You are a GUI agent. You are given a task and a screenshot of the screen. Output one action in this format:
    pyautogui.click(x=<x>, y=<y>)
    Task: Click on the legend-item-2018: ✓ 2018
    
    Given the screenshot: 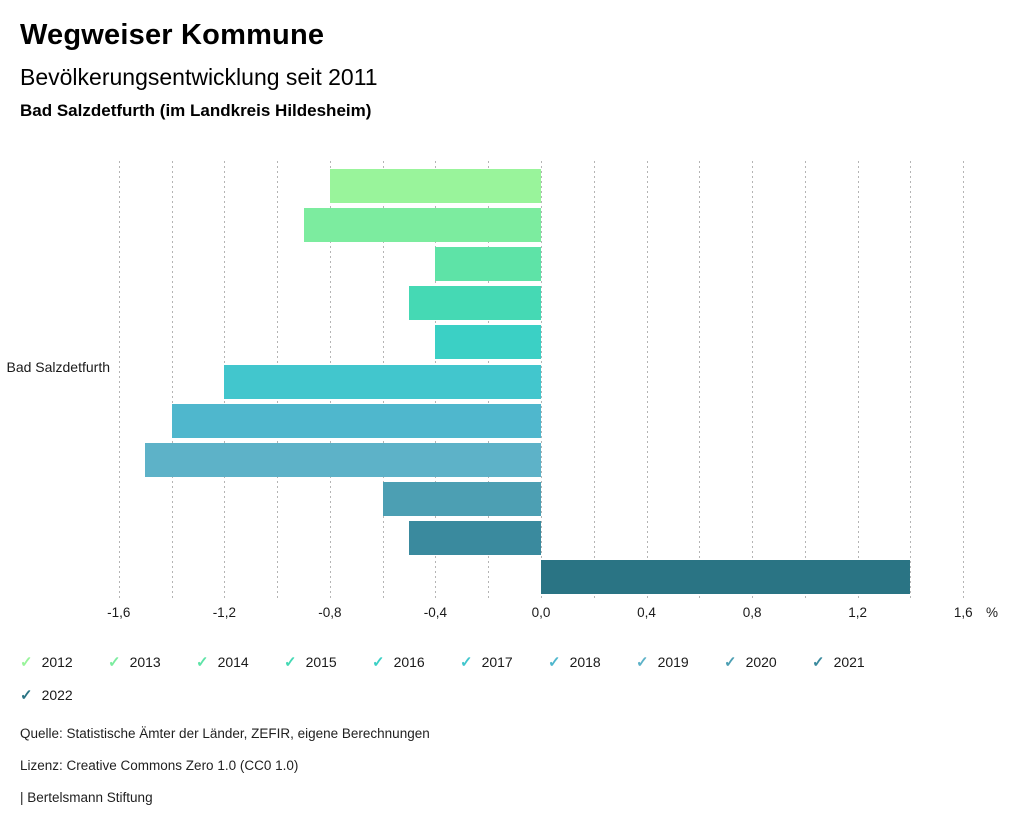 What is the action you would take?
    pyautogui.click(x=592, y=662)
    